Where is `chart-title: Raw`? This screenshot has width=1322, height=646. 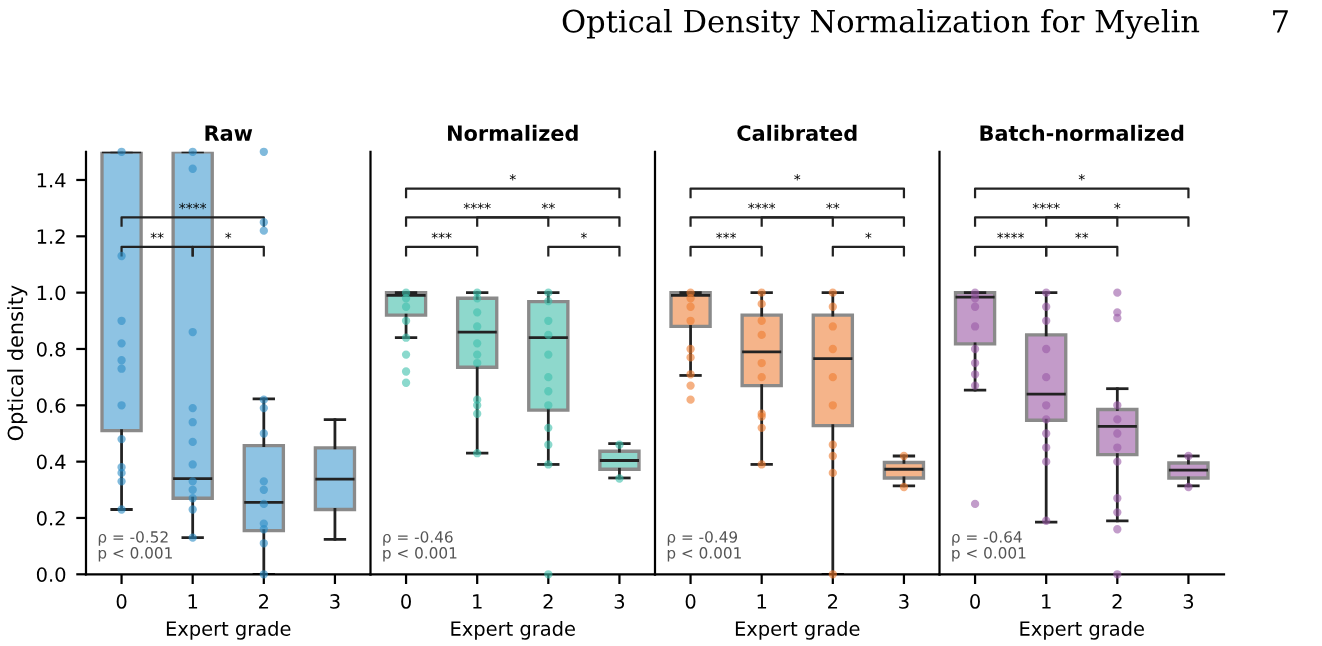 chart-title: Raw is located at coordinates (229, 133).